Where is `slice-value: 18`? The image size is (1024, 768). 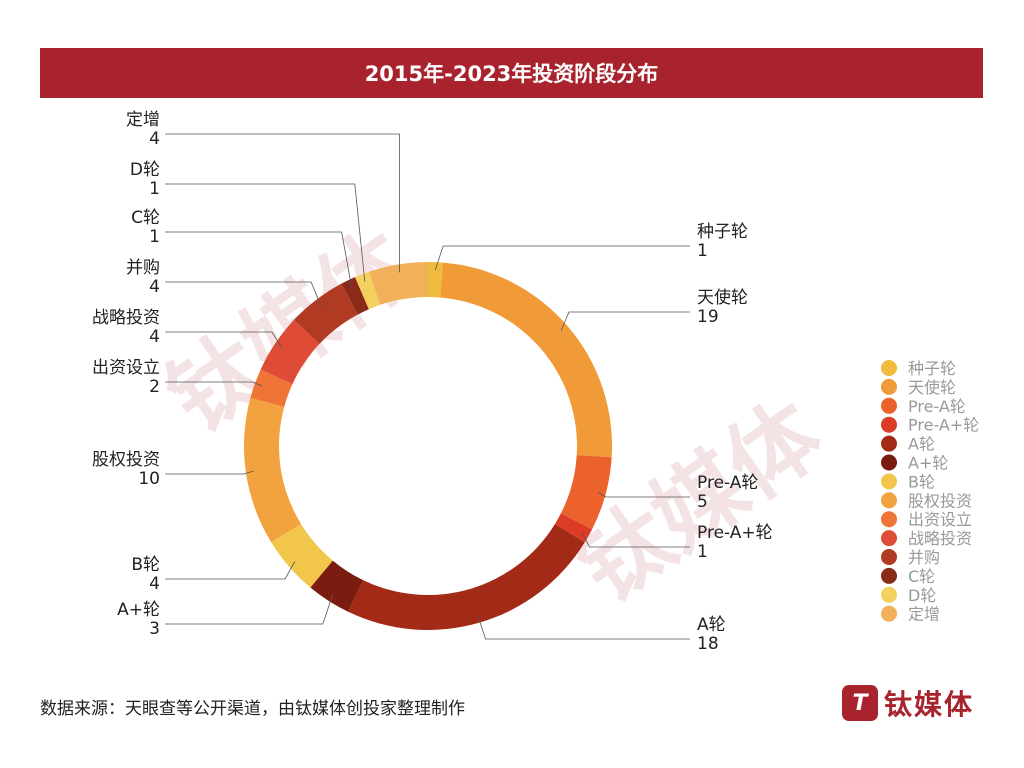
slice-value: 18 is located at coordinates (708, 644).